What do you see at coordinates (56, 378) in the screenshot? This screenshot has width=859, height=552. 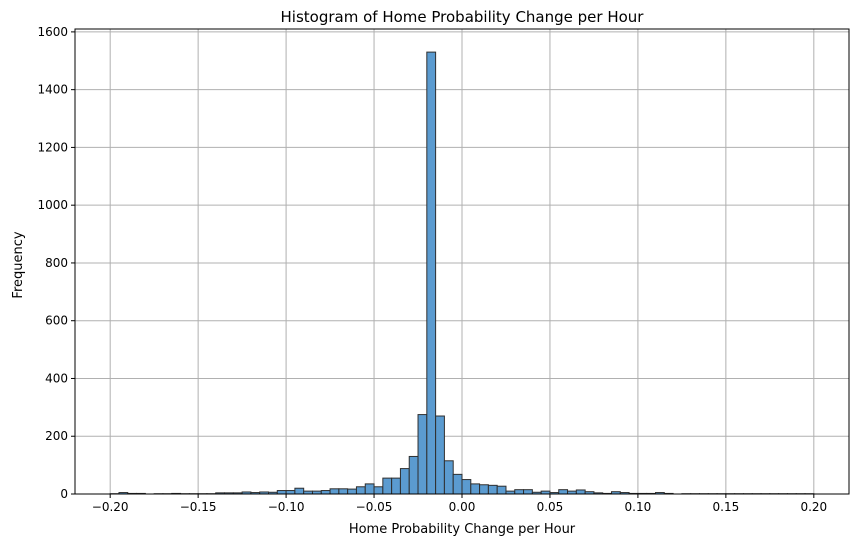 I see `y-tick-label: 400` at bounding box center [56, 378].